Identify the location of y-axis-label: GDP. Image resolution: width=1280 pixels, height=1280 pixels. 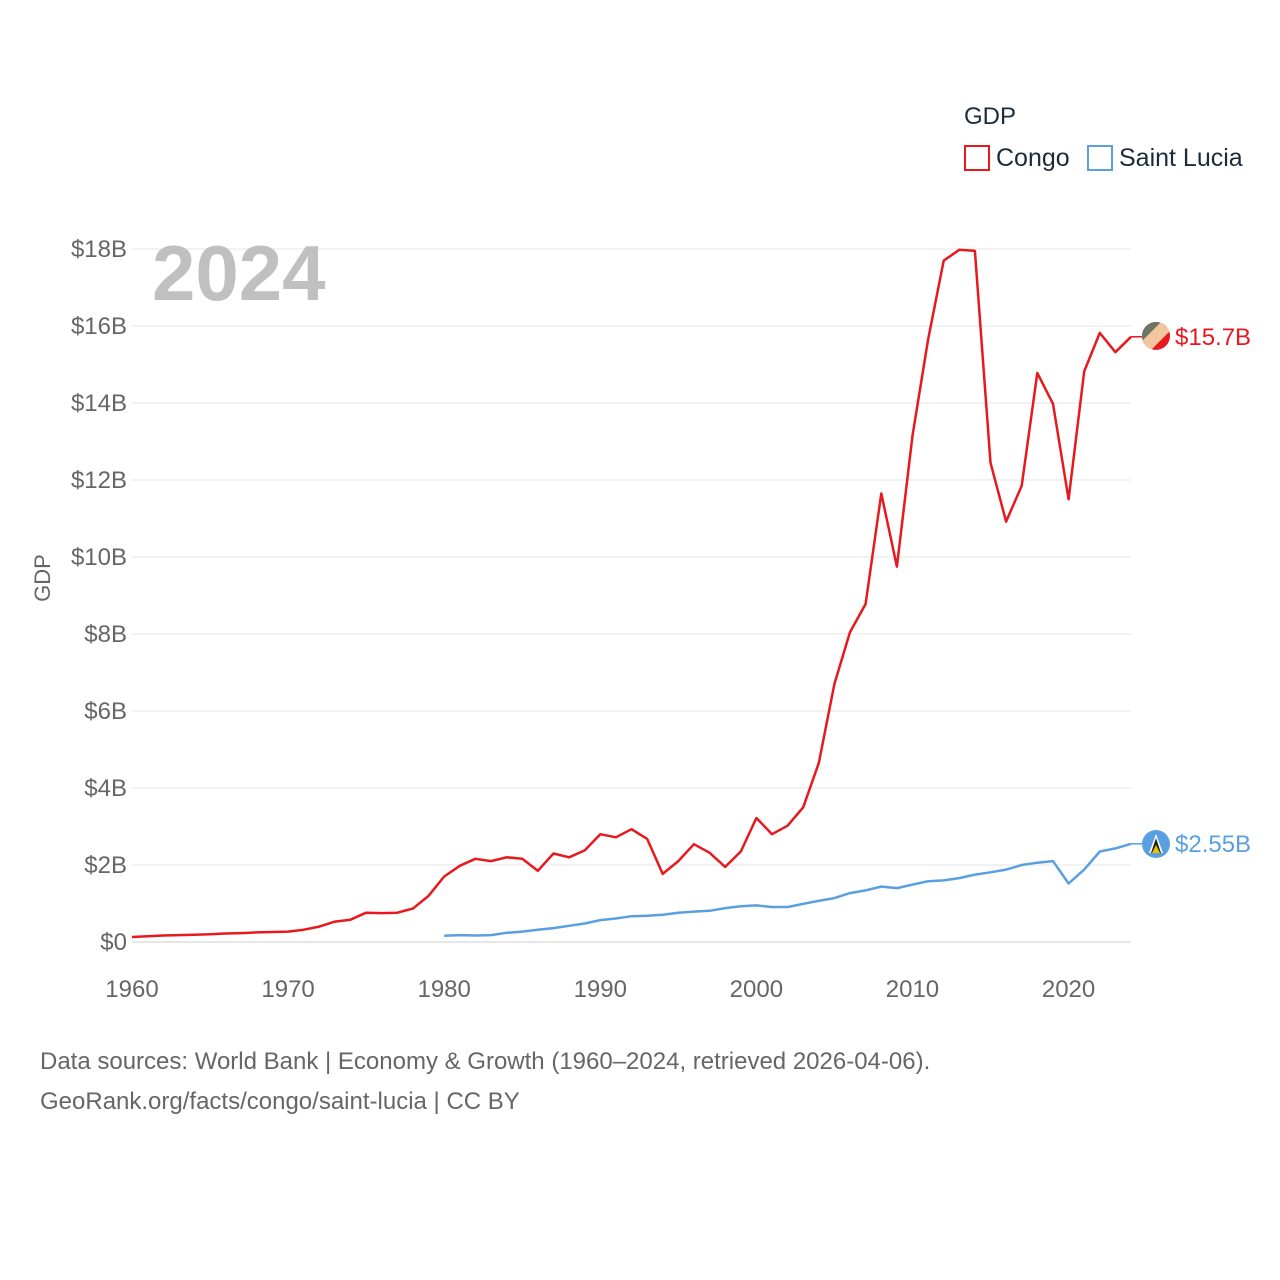
(42, 578).